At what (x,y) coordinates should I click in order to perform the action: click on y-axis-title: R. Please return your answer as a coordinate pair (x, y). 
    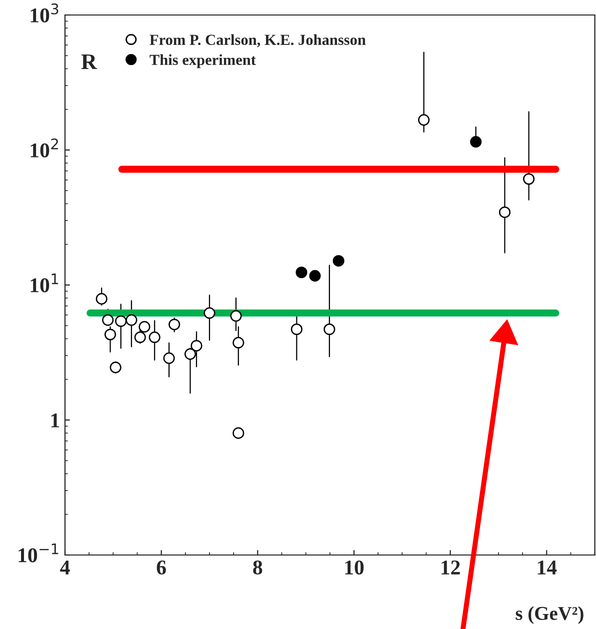
    Looking at the image, I should click on (89, 61).